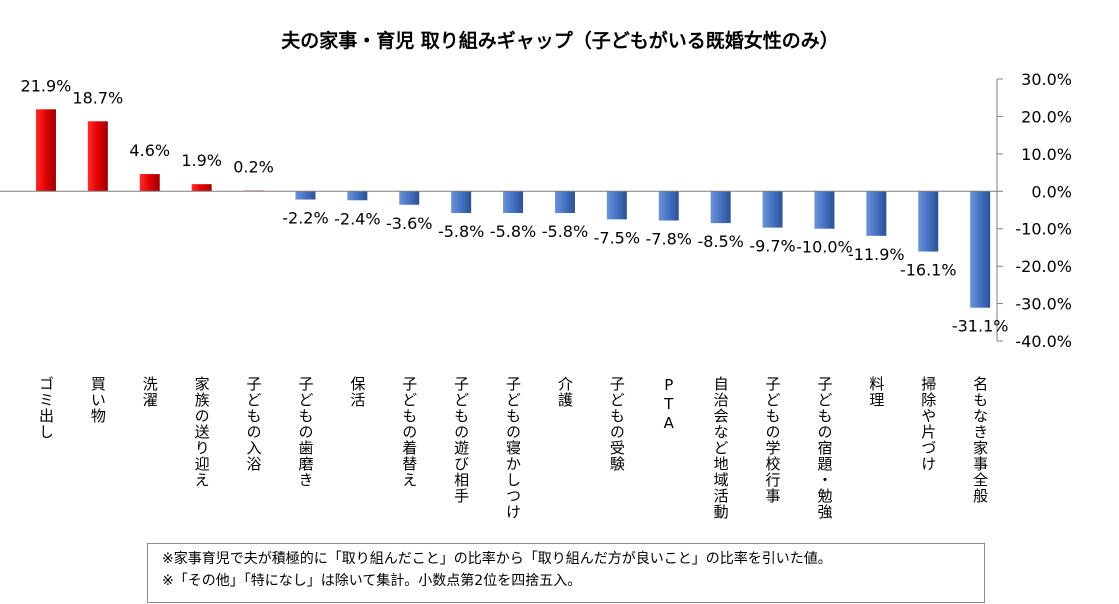  Describe the element at coordinates (772, 246) in the screenshot. I see `data-label: -9.7%` at that location.